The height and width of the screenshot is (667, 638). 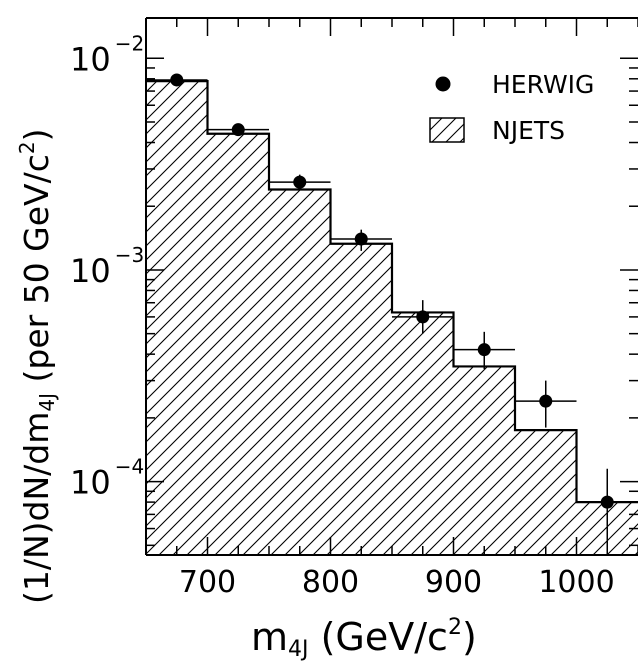 What do you see at coordinates (455, 627) in the screenshot?
I see `x-axis-label-units-sup: 2` at bounding box center [455, 627].